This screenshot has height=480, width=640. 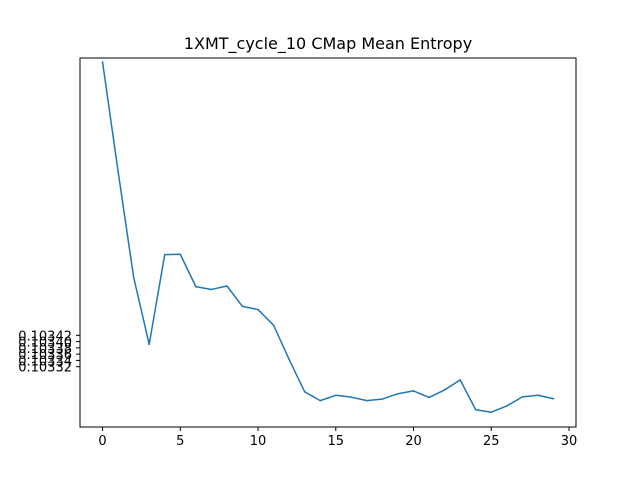 What do you see at coordinates (258, 441) in the screenshot?
I see `x-tick-label: 10` at bounding box center [258, 441].